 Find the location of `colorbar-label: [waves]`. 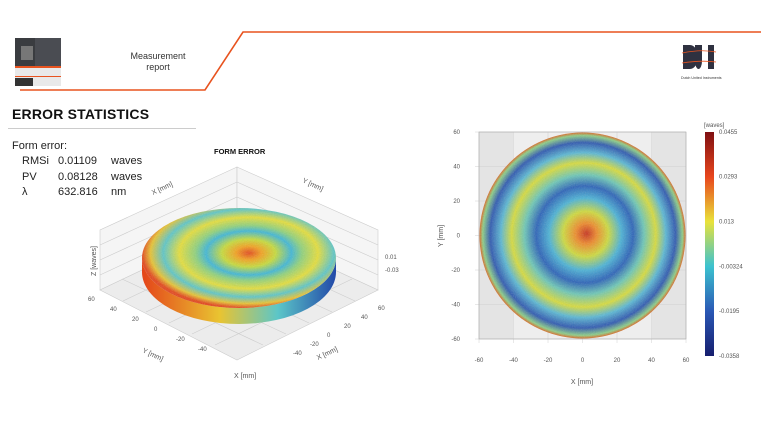

colorbar-label: [waves] is located at coordinates (714, 126).